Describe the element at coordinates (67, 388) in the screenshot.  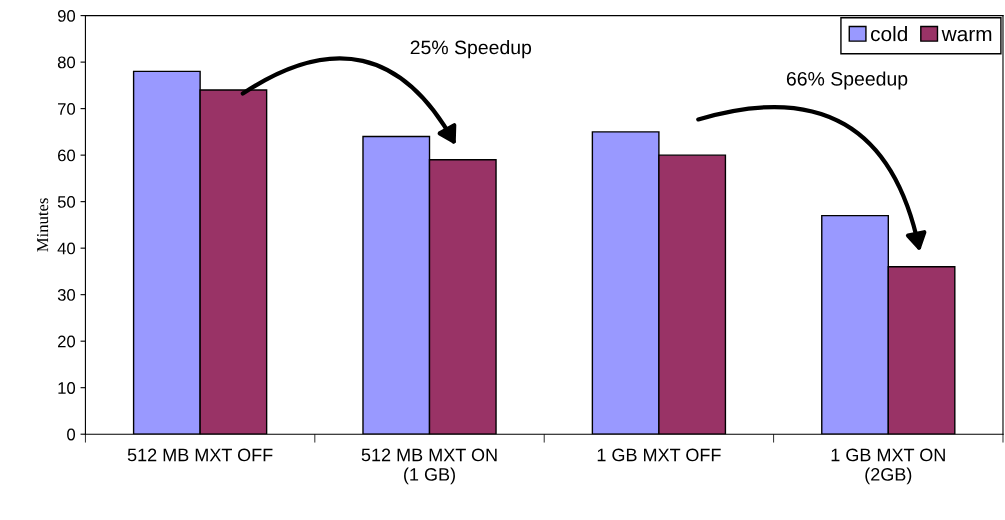
I see `y-tick-label: 10` at that location.